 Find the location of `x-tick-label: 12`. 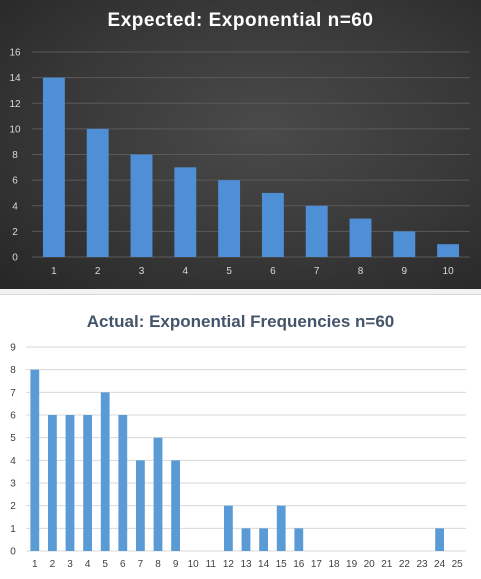

x-tick-label: 12 is located at coordinates (229, 564).